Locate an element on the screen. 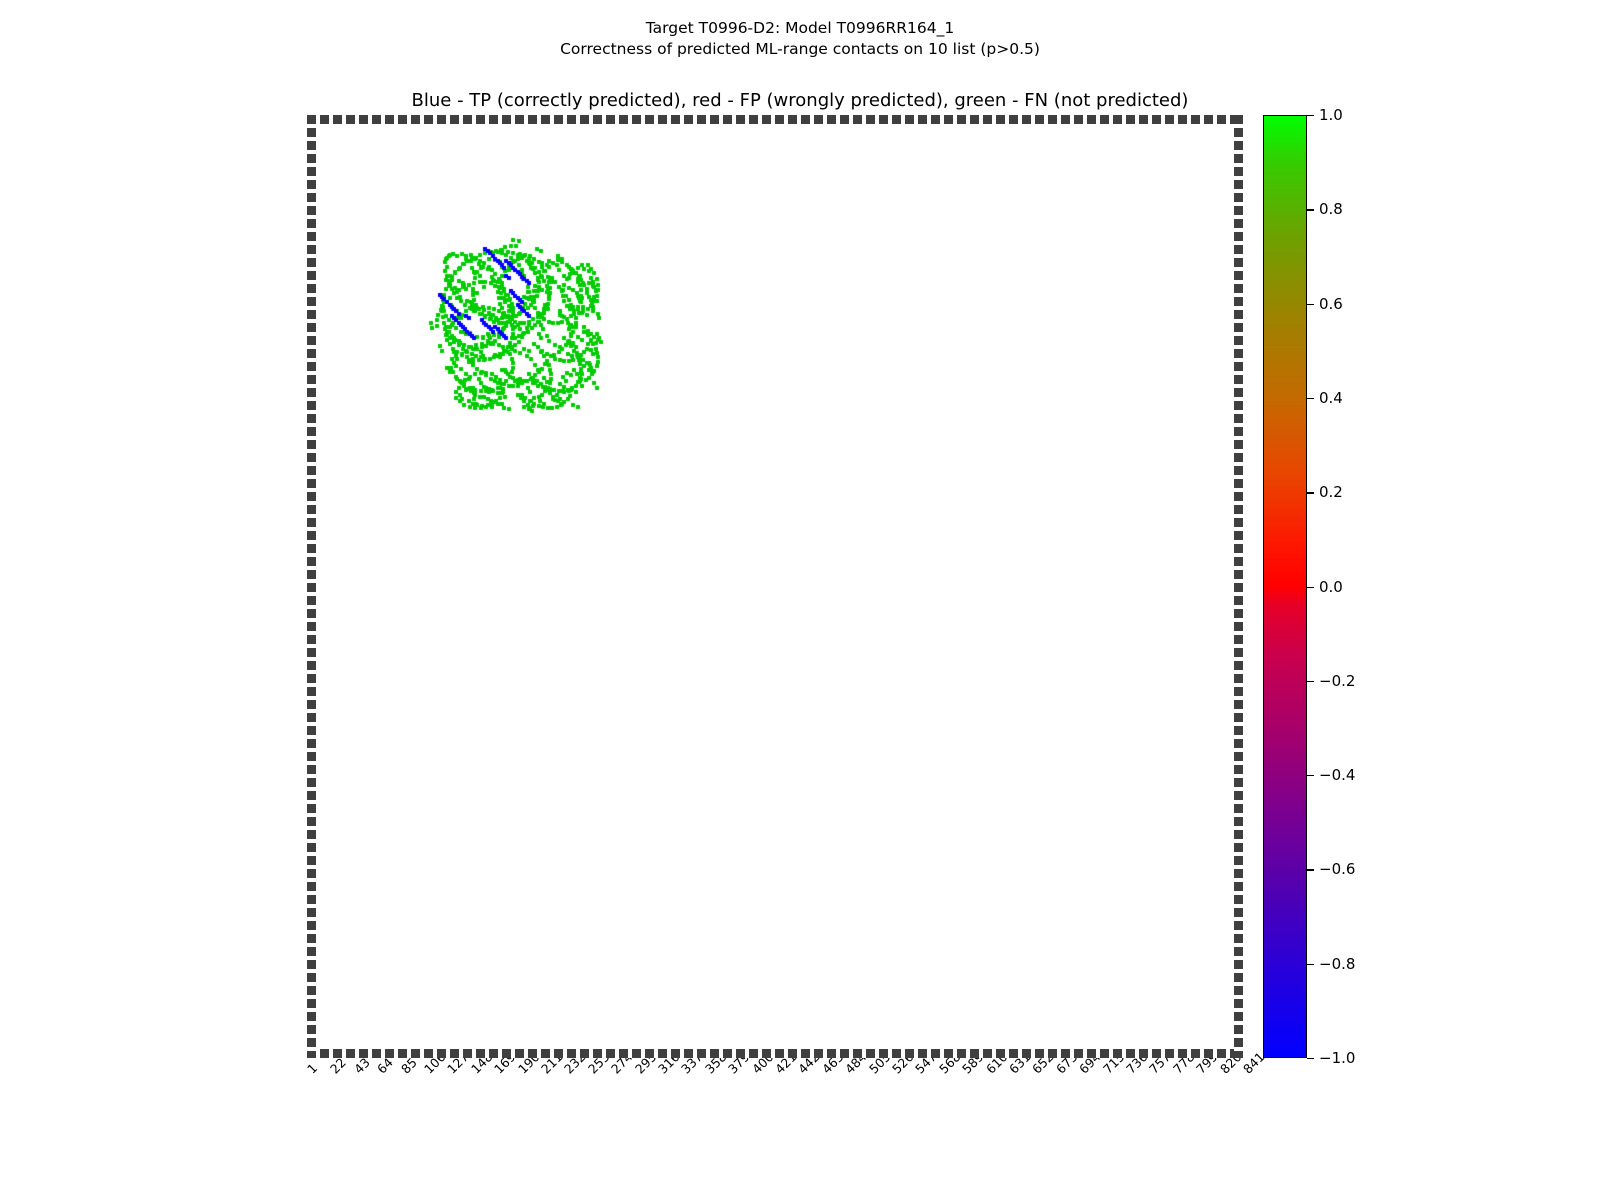 The height and width of the screenshot is (1200, 1600). colorbar: −1.0 −0.8 −0.6 −0.4 −0.2 0.0 0.2 0.4 0.6 0.8 1.0 is located at coordinates (1309, 586).